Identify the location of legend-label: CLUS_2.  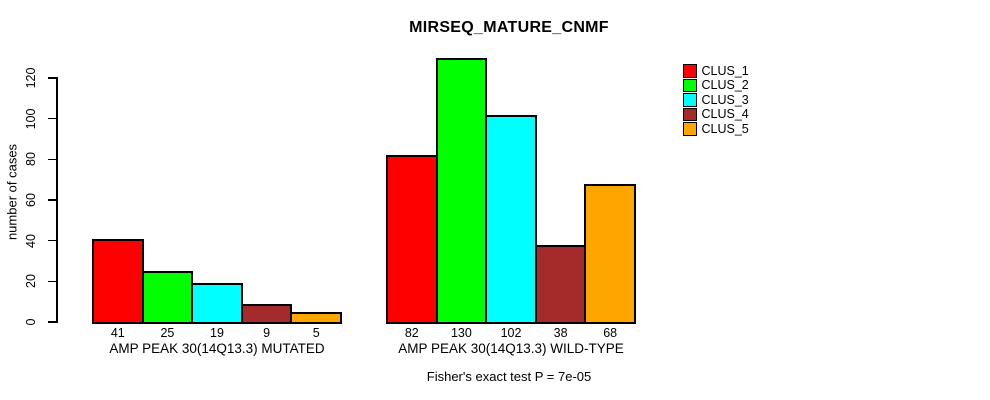
(725, 85).